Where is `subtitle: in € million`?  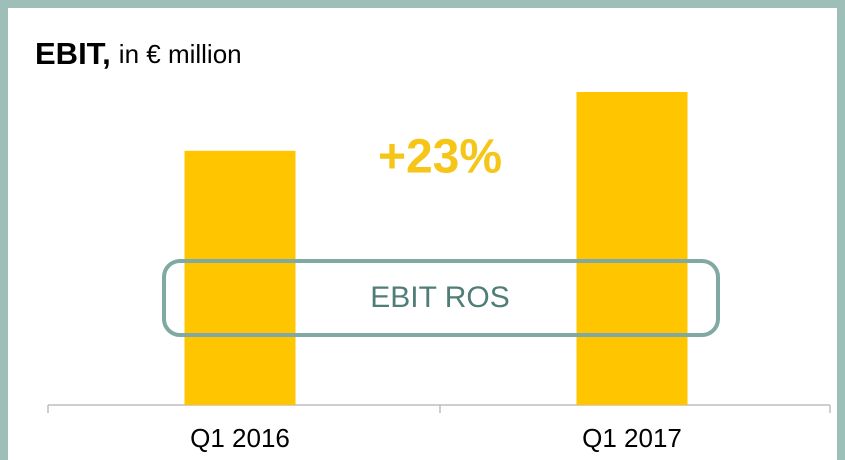
subtitle: in € million is located at coordinates (180, 54).